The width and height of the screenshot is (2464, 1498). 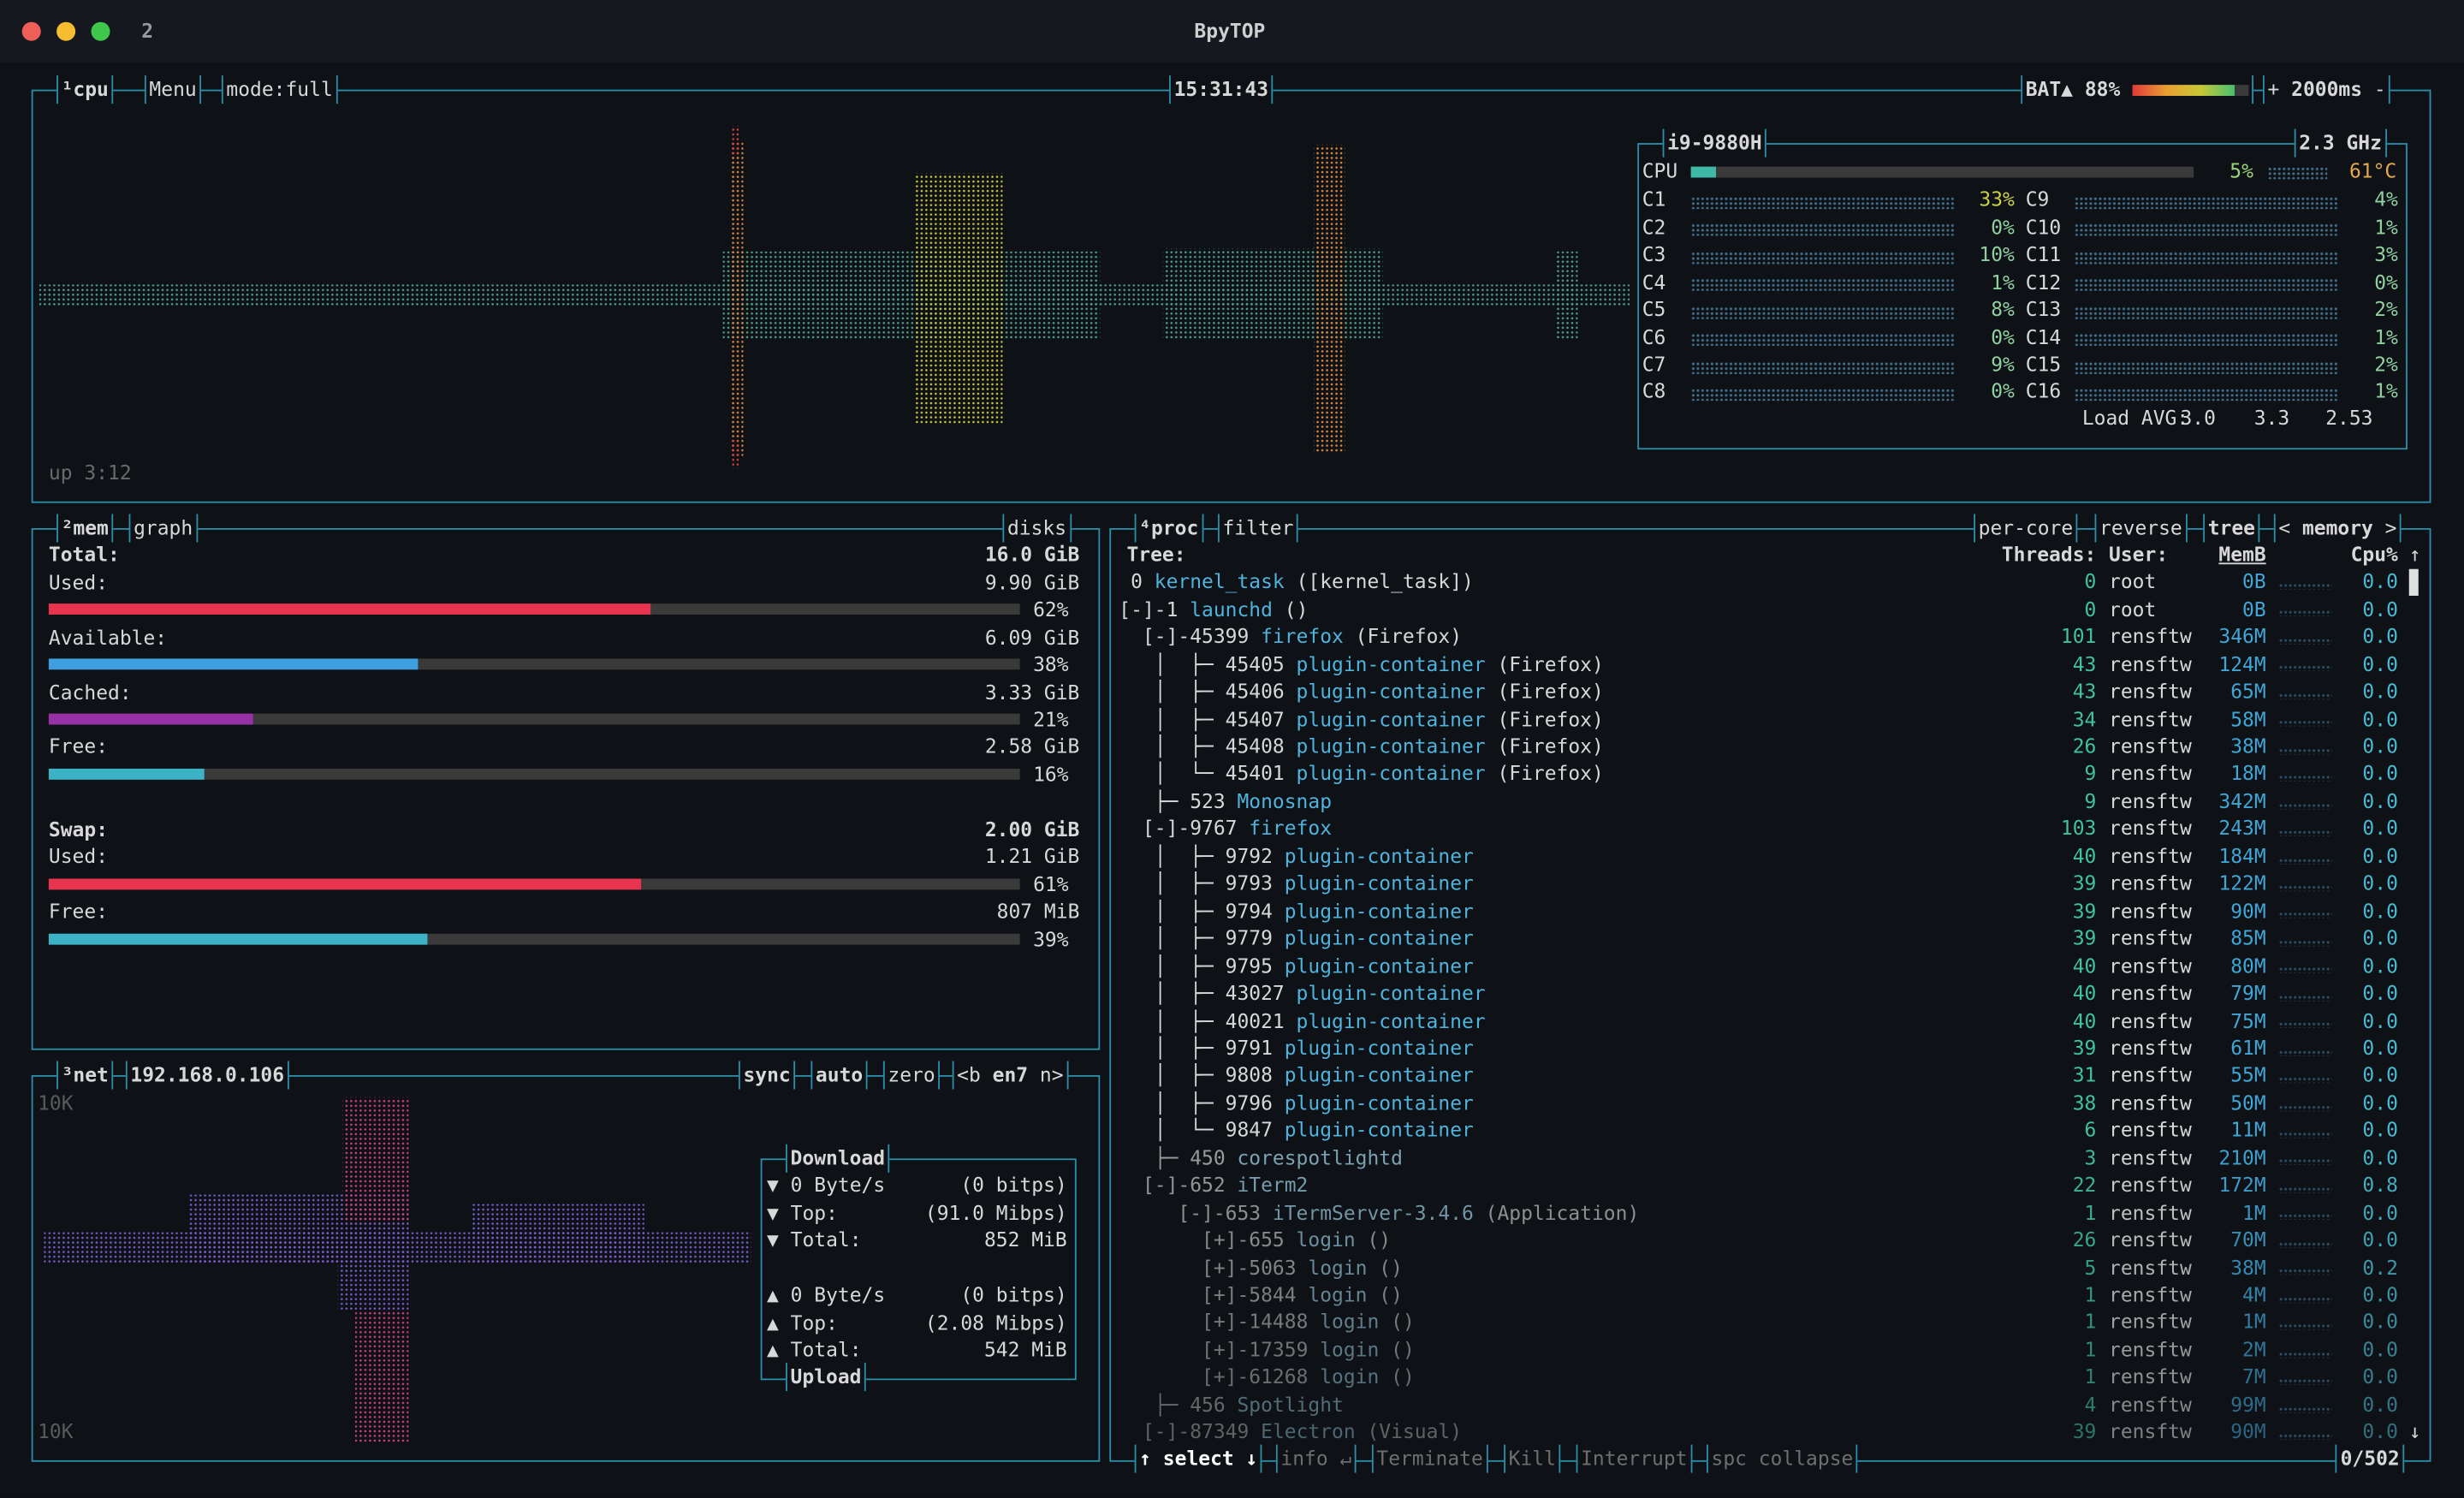 I want to click on process-row: [-]-87349 Electron (Visual), so click(x=1290, y=1432).